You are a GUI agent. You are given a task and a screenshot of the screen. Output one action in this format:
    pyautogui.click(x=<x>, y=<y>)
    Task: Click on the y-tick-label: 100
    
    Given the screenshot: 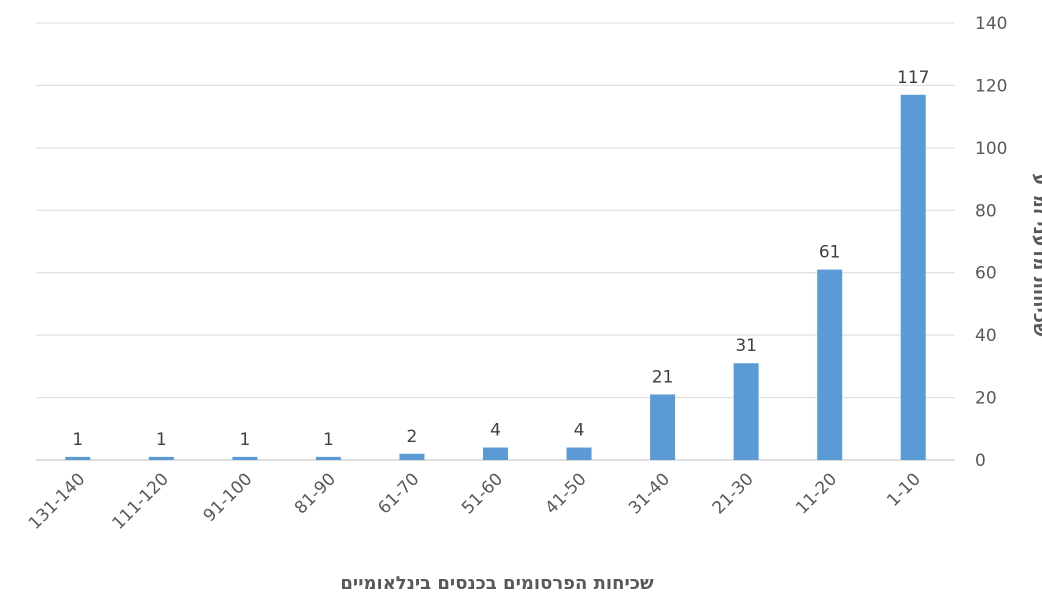 What is the action you would take?
    pyautogui.click(x=991, y=149)
    